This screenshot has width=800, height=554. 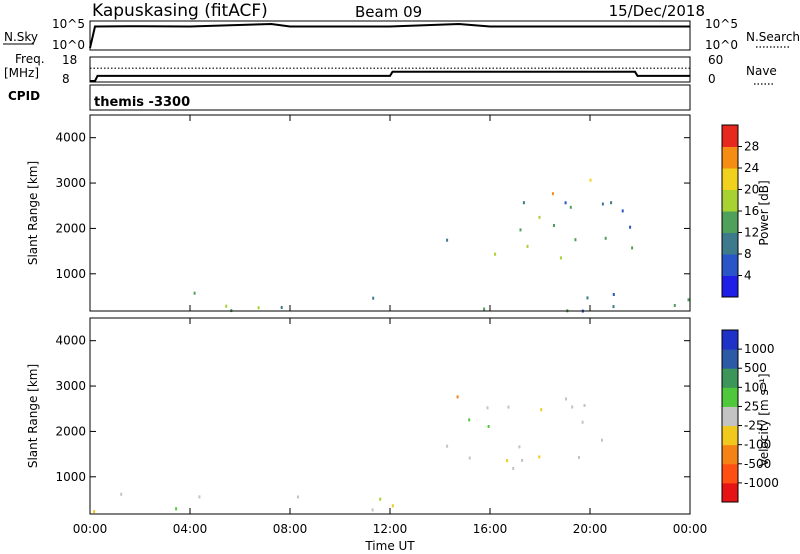 I want to click on power-colorbar-label: 16, so click(x=751, y=211).